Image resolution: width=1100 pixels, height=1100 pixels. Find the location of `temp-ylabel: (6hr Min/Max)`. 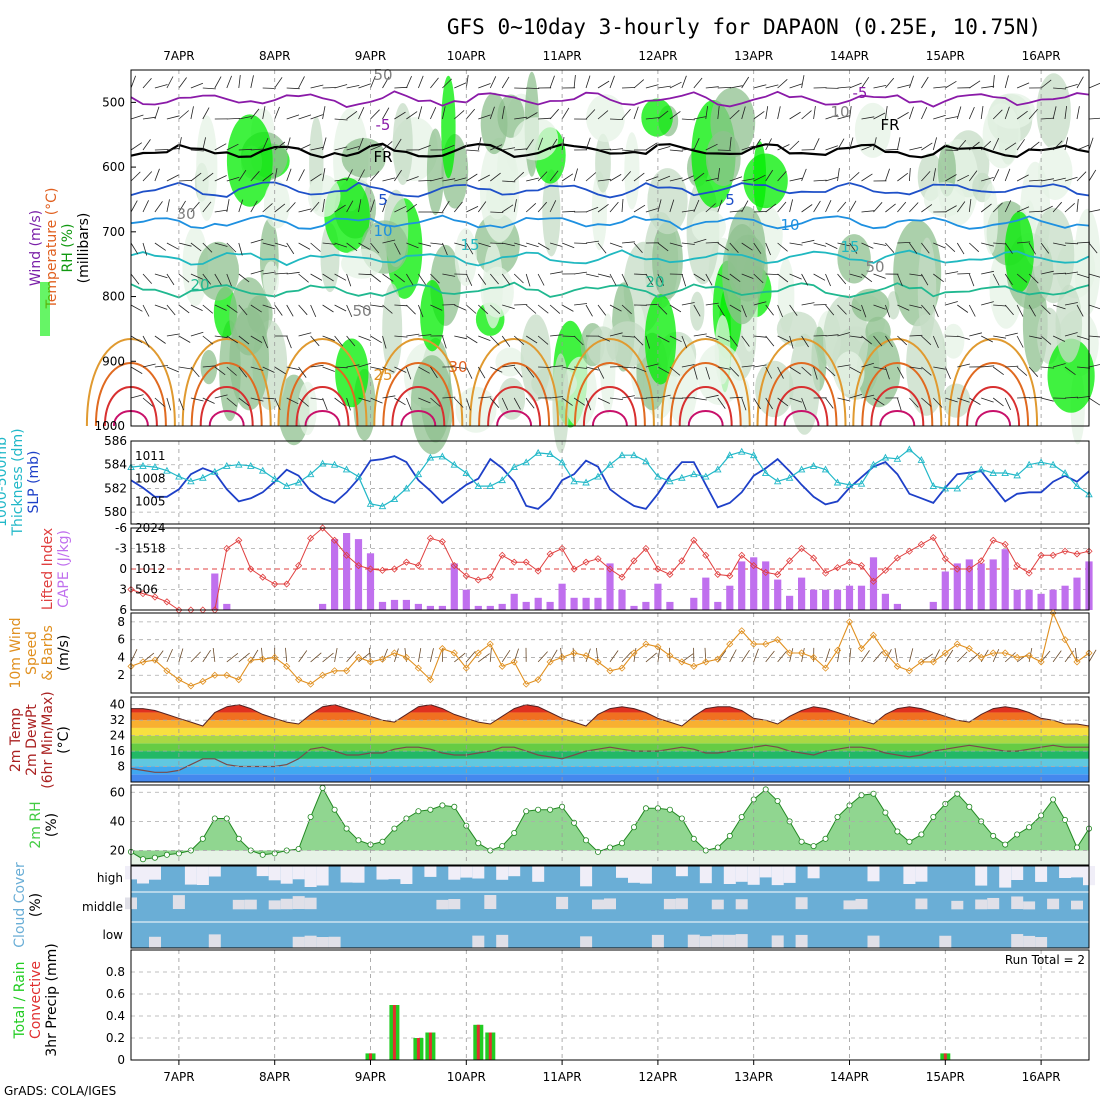

temp-ylabel: (6hr Min/Max) is located at coordinates (48, 739).